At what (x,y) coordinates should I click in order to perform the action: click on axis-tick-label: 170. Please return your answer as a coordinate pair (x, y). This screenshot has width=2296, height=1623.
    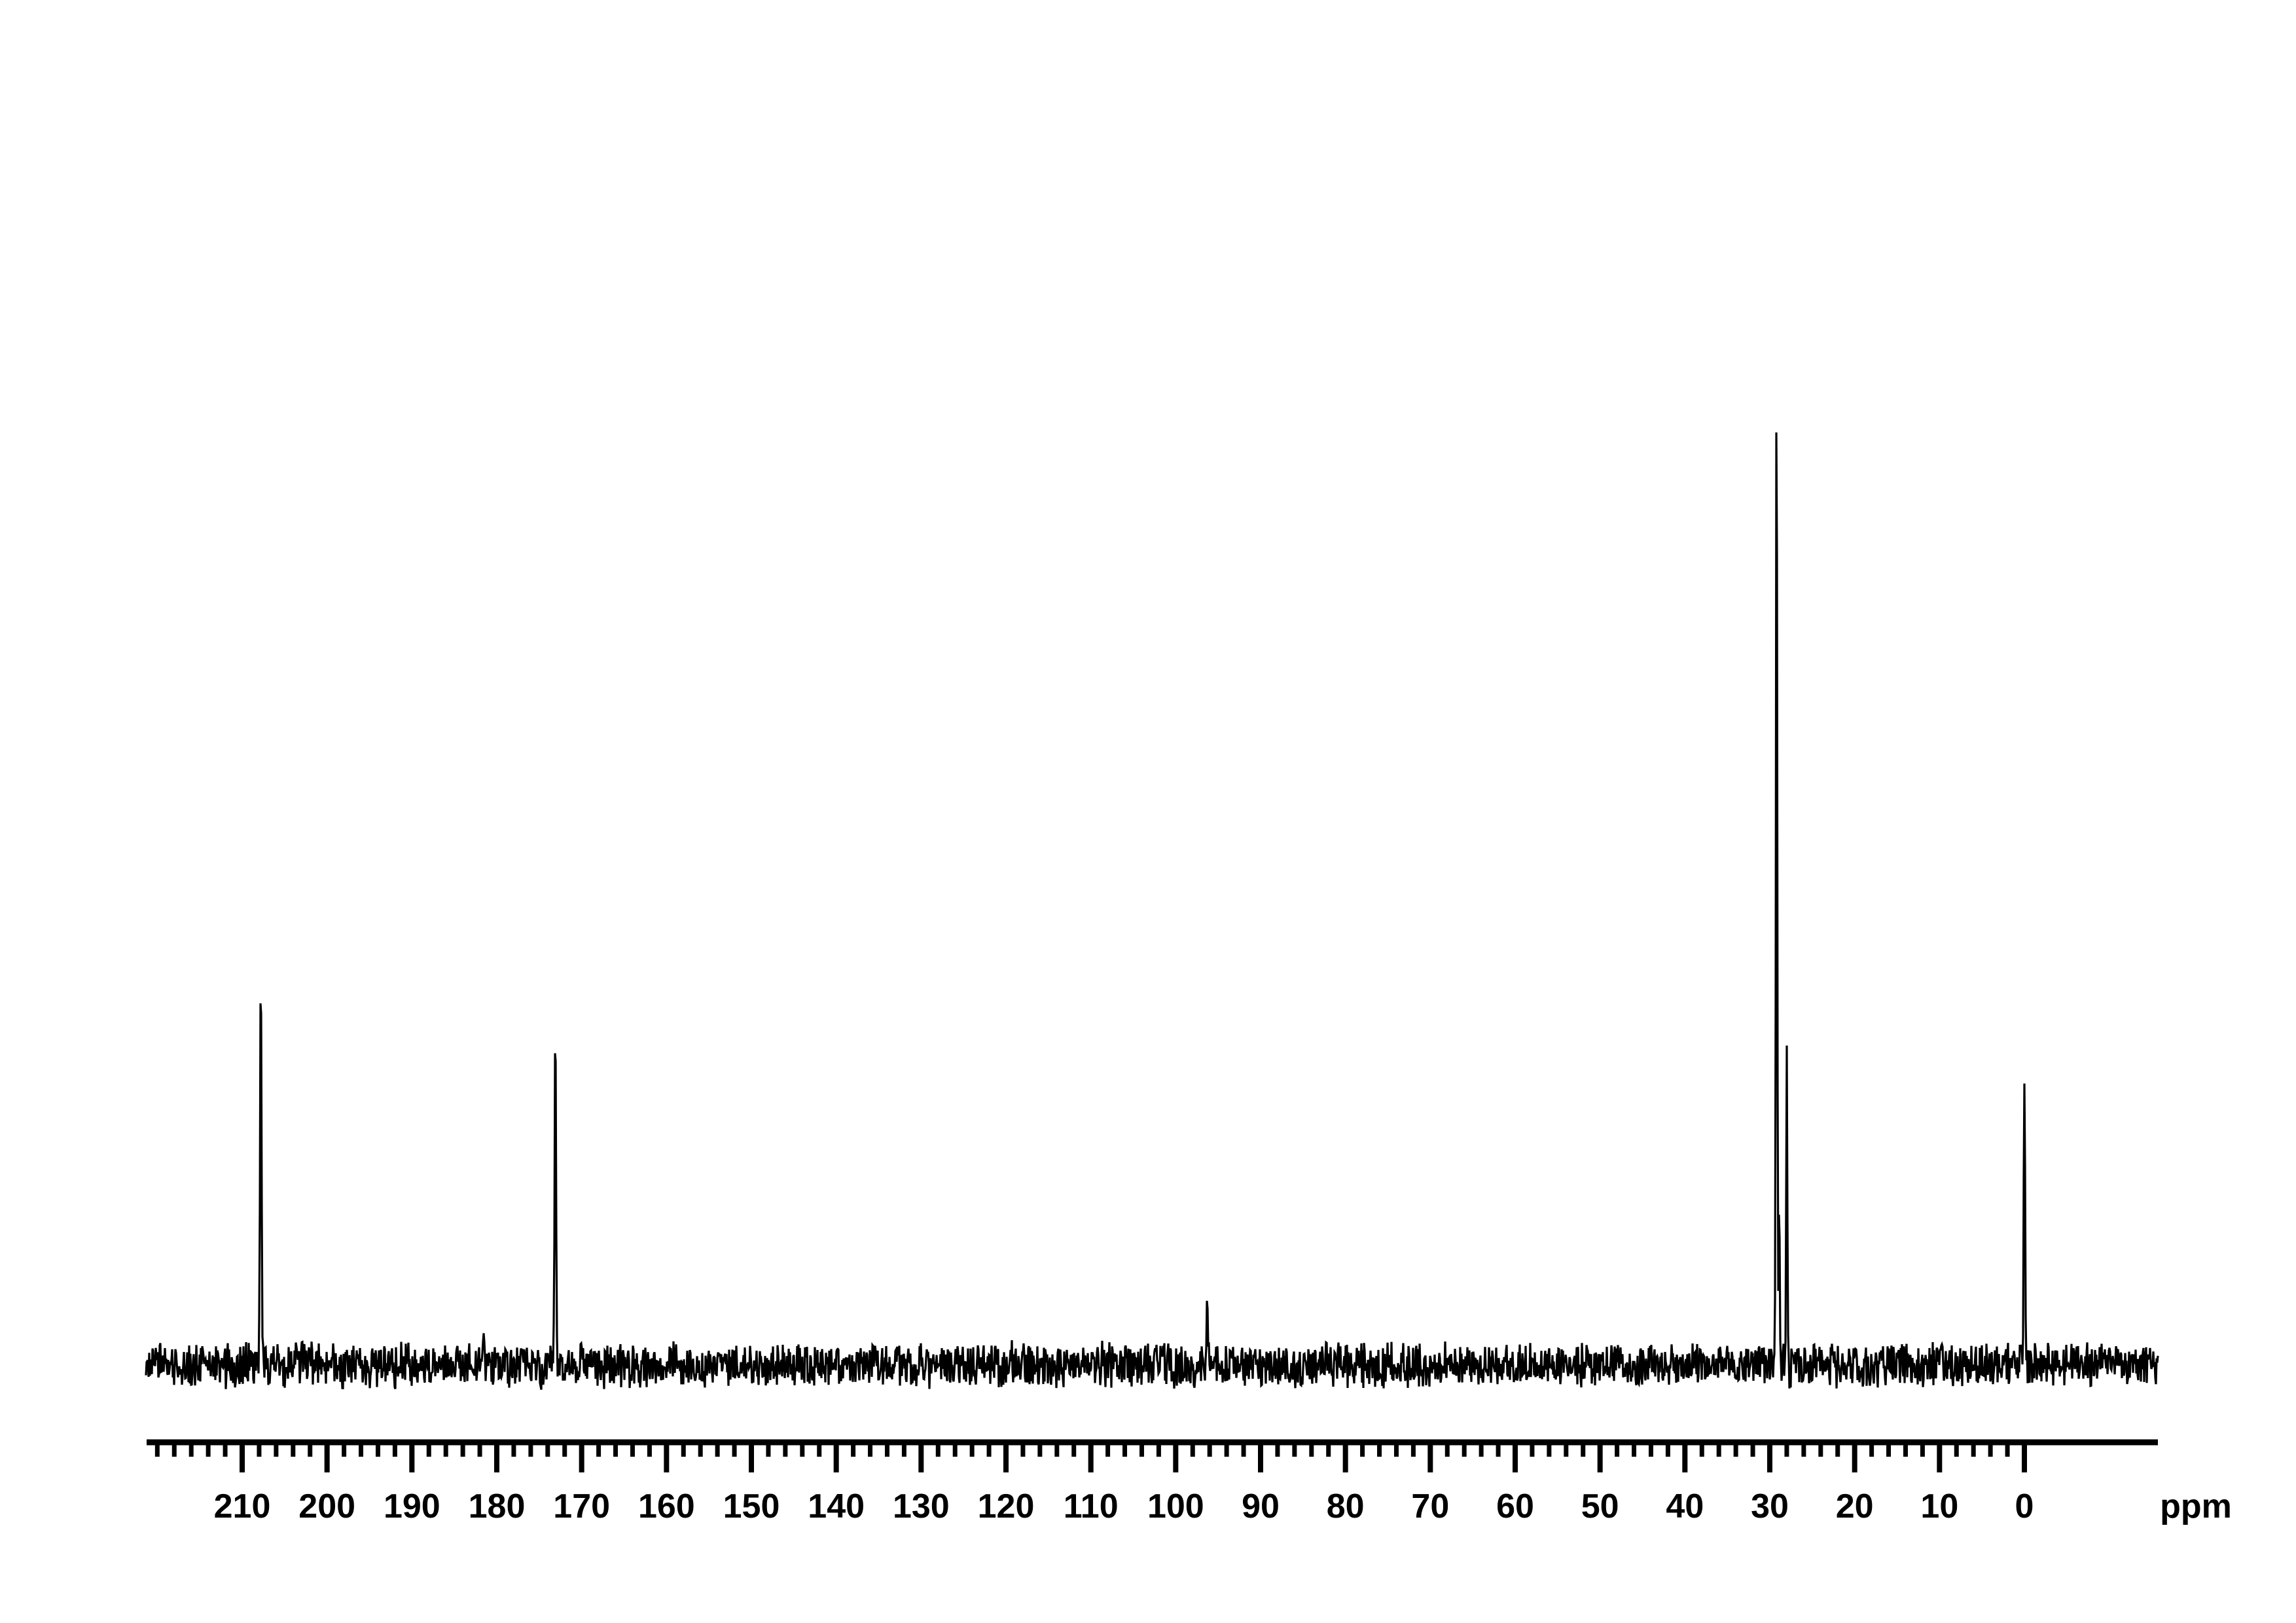
    Looking at the image, I should click on (581, 1506).